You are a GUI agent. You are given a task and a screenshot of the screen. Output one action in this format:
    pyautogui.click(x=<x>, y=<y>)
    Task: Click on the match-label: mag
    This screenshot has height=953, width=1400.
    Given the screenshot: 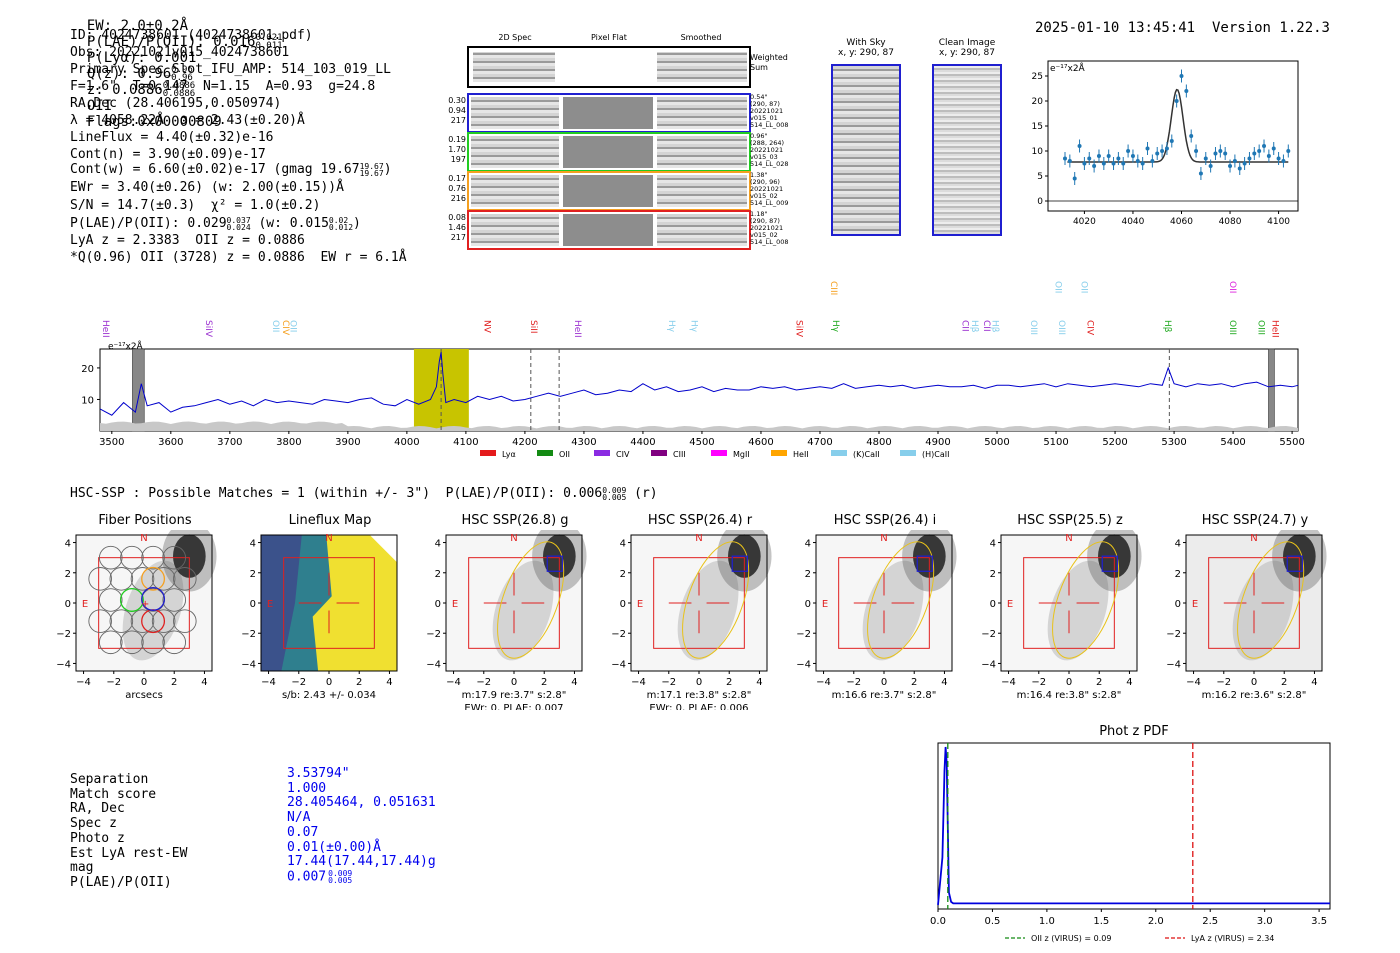 What is the action you would take?
    pyautogui.click(x=82, y=868)
    